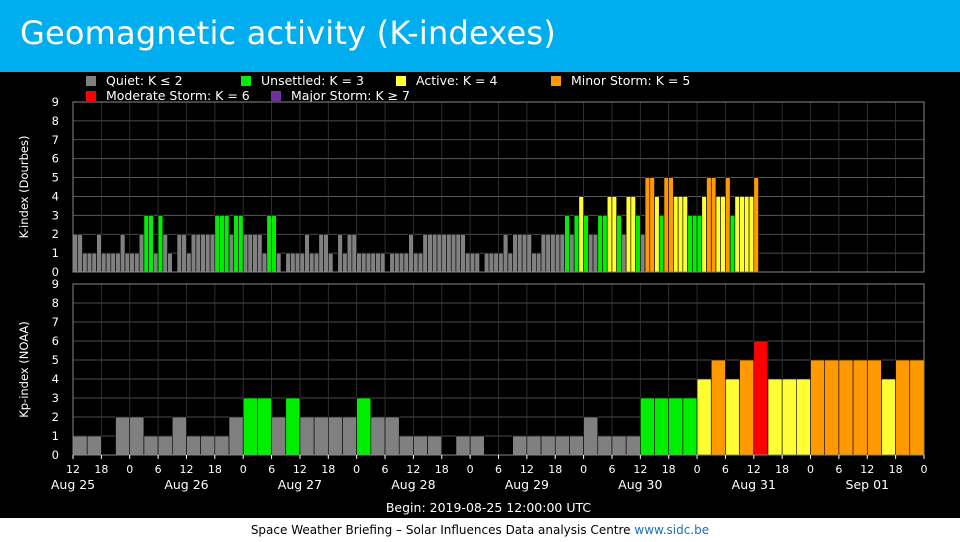 The image size is (960, 542). What do you see at coordinates (672, 530) in the screenshot?
I see `footer-link: www.sidc.be` at bounding box center [672, 530].